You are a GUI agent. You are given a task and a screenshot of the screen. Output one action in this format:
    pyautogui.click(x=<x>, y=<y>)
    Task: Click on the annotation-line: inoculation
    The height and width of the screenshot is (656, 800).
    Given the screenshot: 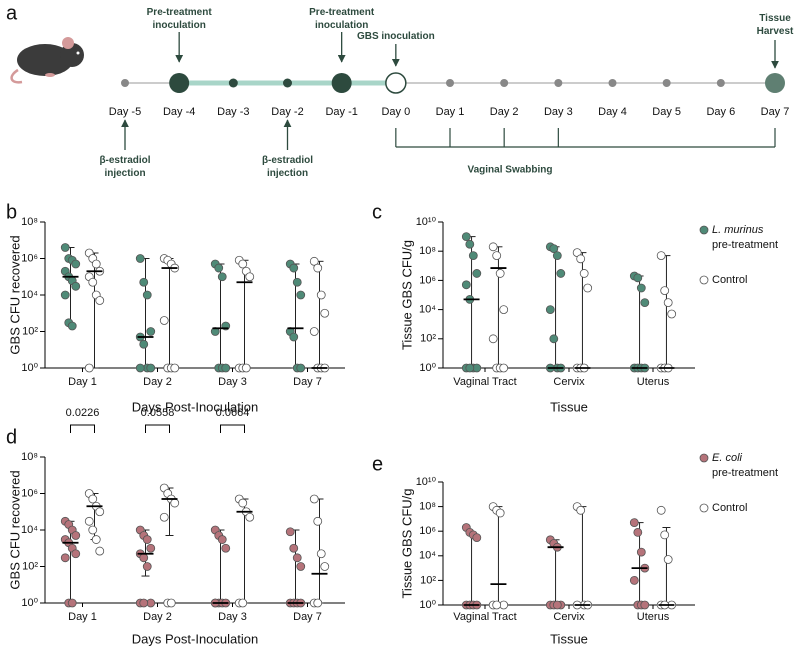 What is the action you would take?
    pyautogui.click(x=341, y=25)
    